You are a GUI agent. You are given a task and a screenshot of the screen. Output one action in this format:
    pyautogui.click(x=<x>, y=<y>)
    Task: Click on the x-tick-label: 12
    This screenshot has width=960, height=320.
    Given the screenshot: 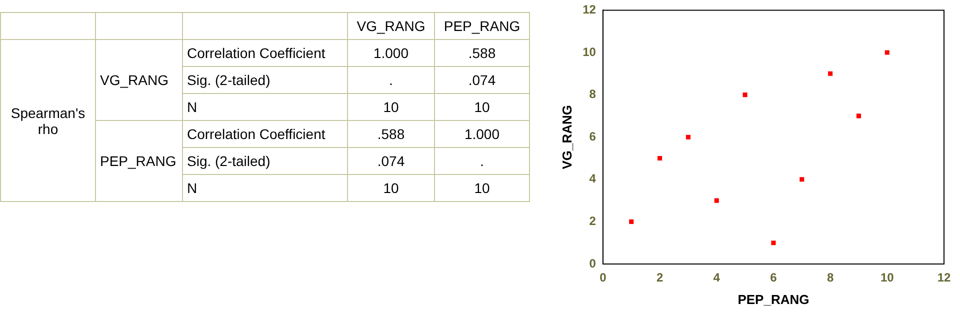 What is the action you would take?
    pyautogui.click(x=944, y=277)
    